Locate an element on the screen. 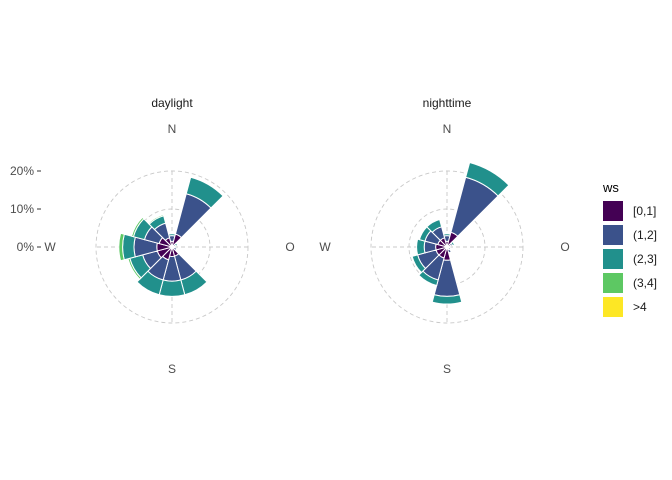  legend-label: [0,1] is located at coordinates (644, 211).